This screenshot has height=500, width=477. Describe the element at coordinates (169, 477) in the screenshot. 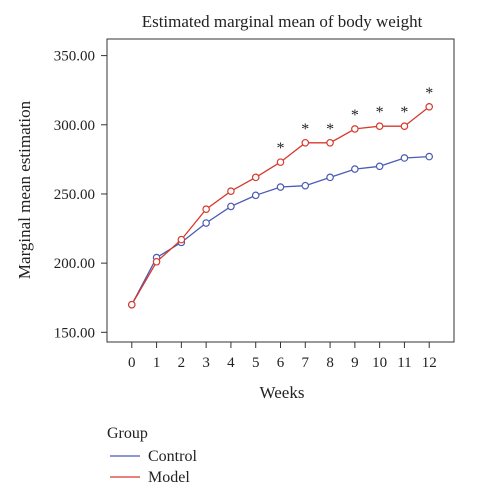

I see `legend-label-model: Model` at that location.